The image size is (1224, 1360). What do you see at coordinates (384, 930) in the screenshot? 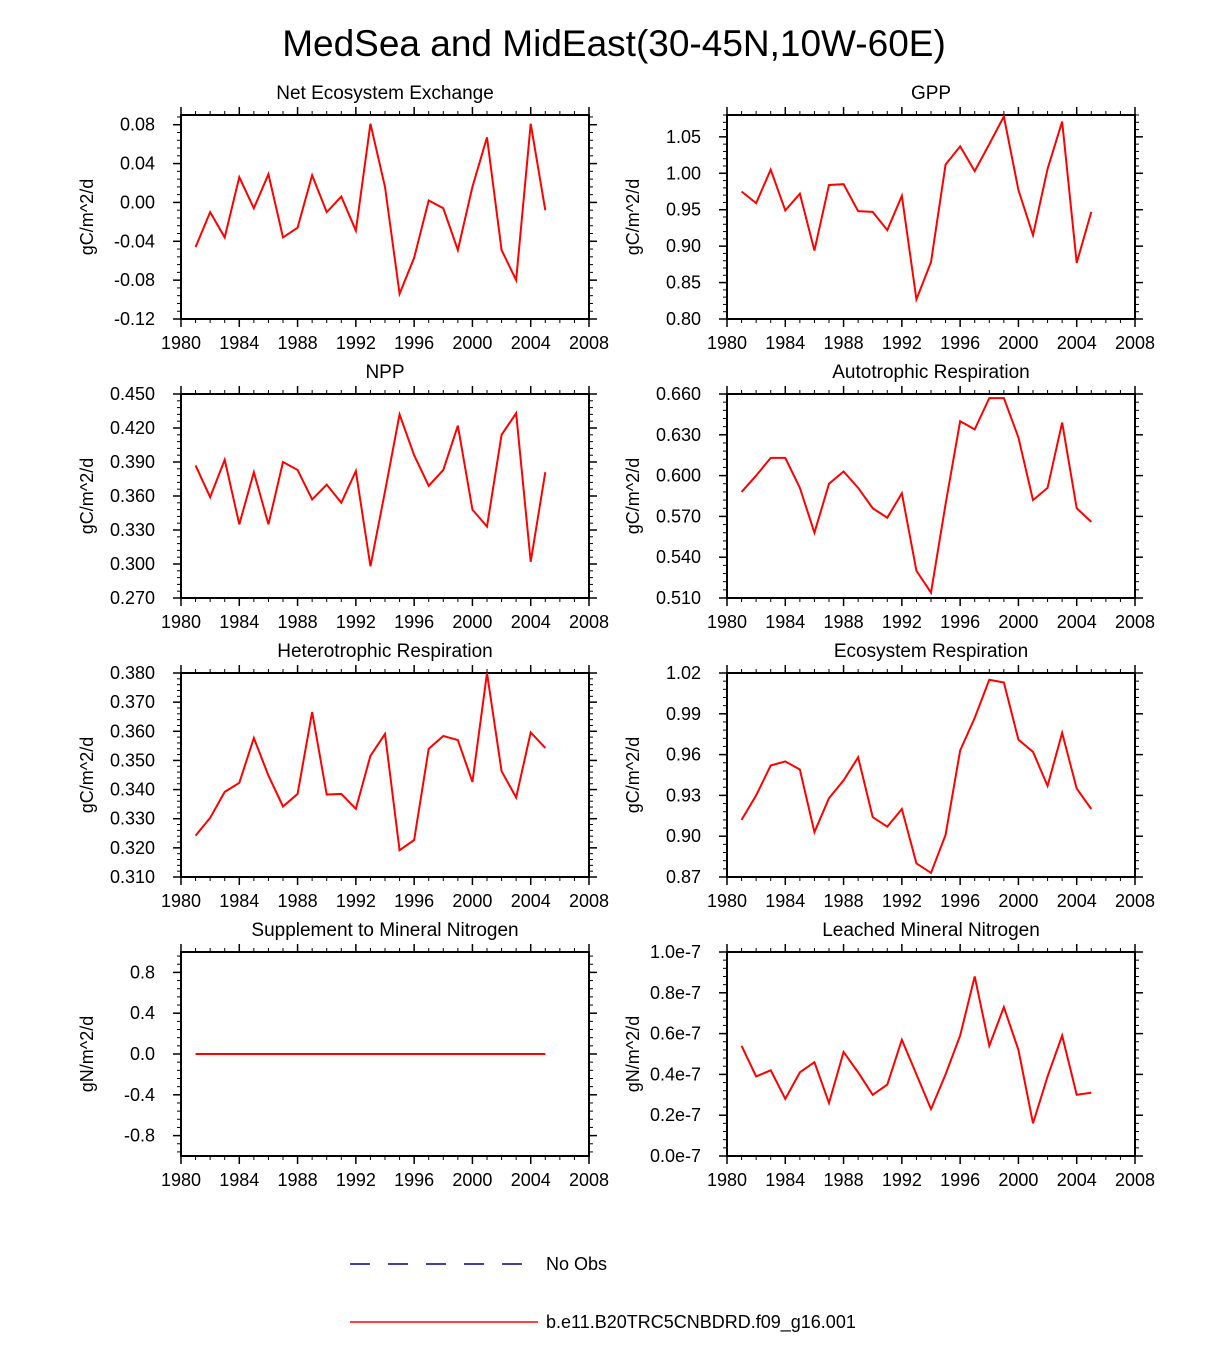
I see `panel-title: Supplement to Mineral Nitrogen` at bounding box center [384, 930].